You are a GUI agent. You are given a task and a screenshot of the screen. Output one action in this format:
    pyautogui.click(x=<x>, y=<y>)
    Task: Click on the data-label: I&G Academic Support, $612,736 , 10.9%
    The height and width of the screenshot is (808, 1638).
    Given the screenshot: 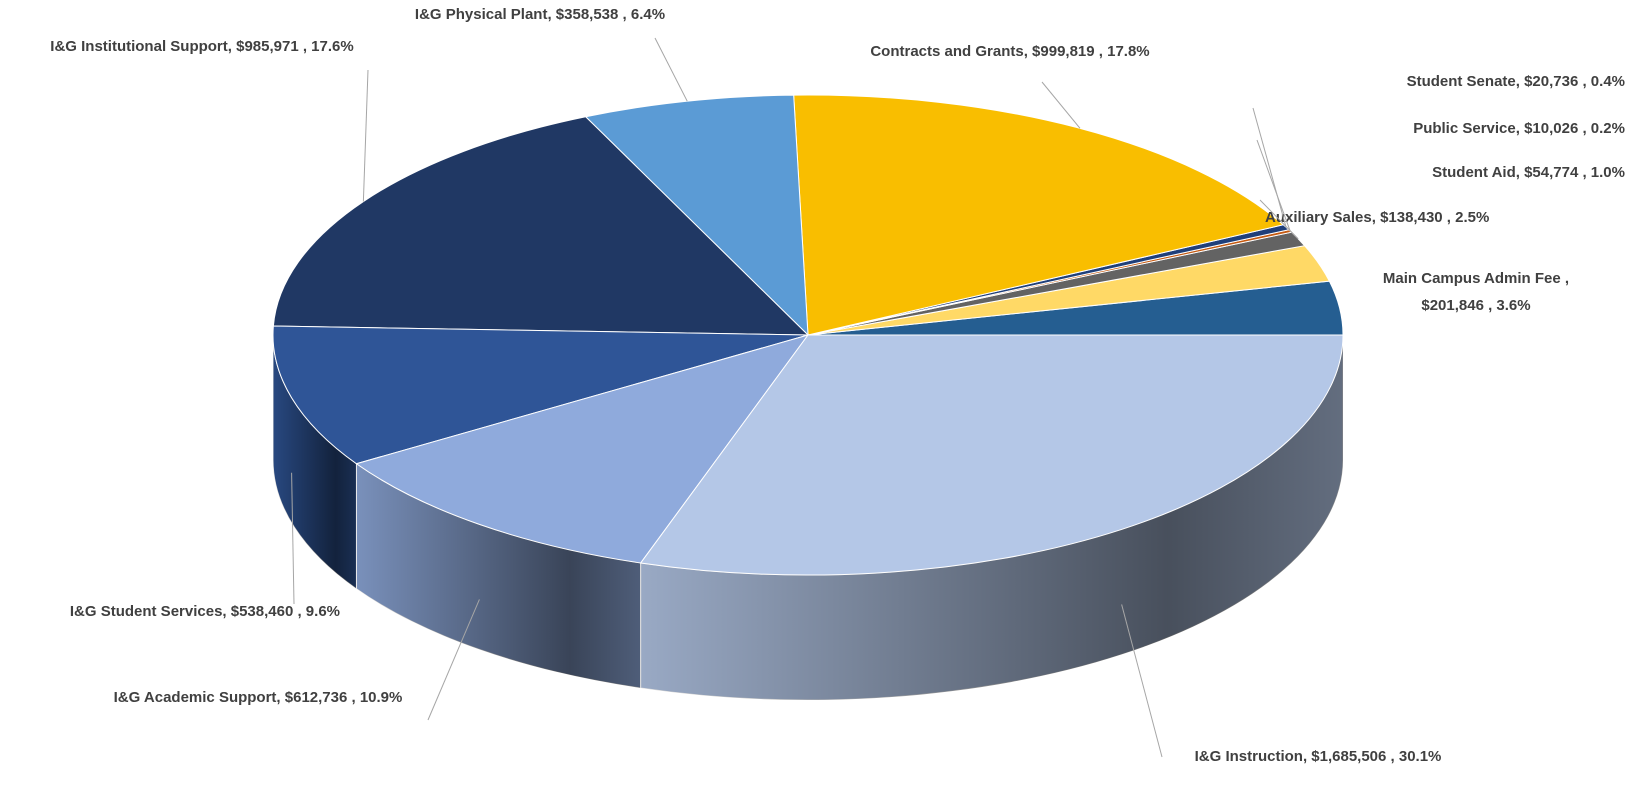 What is the action you would take?
    pyautogui.click(x=258, y=697)
    